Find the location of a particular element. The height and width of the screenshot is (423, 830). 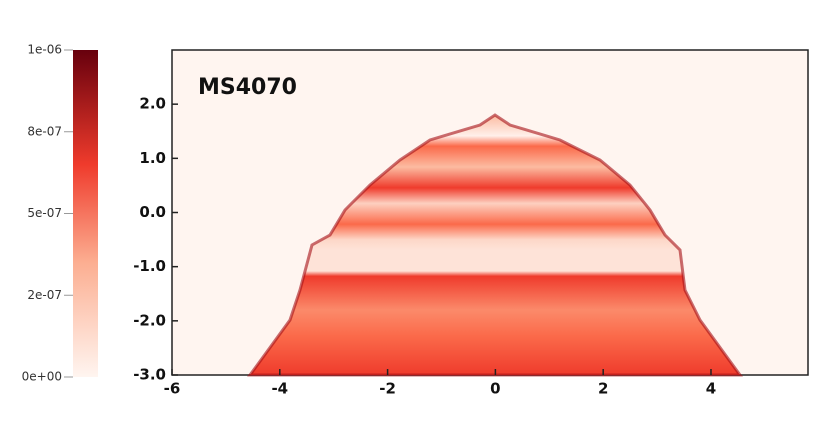

annotation: MS4070 is located at coordinates (247, 87).